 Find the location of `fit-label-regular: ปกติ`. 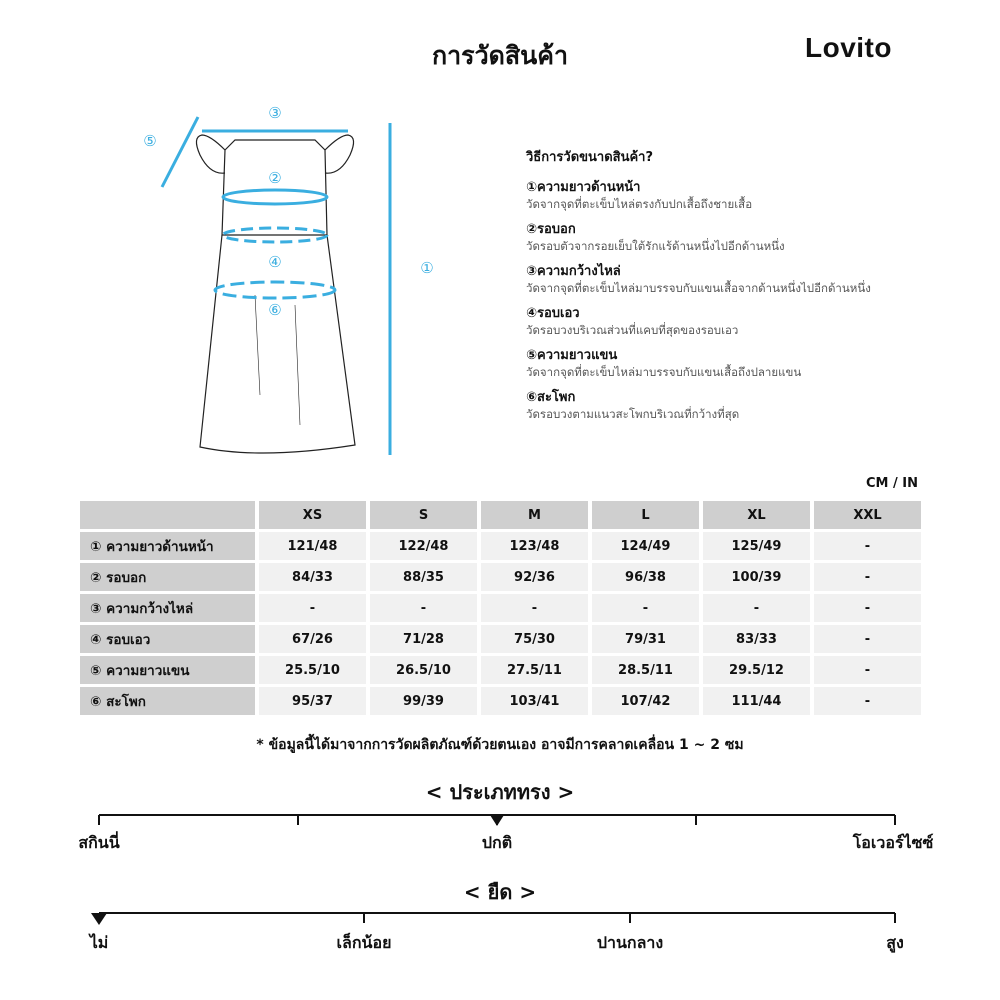

fit-label-regular: ปกติ is located at coordinates (497, 842).